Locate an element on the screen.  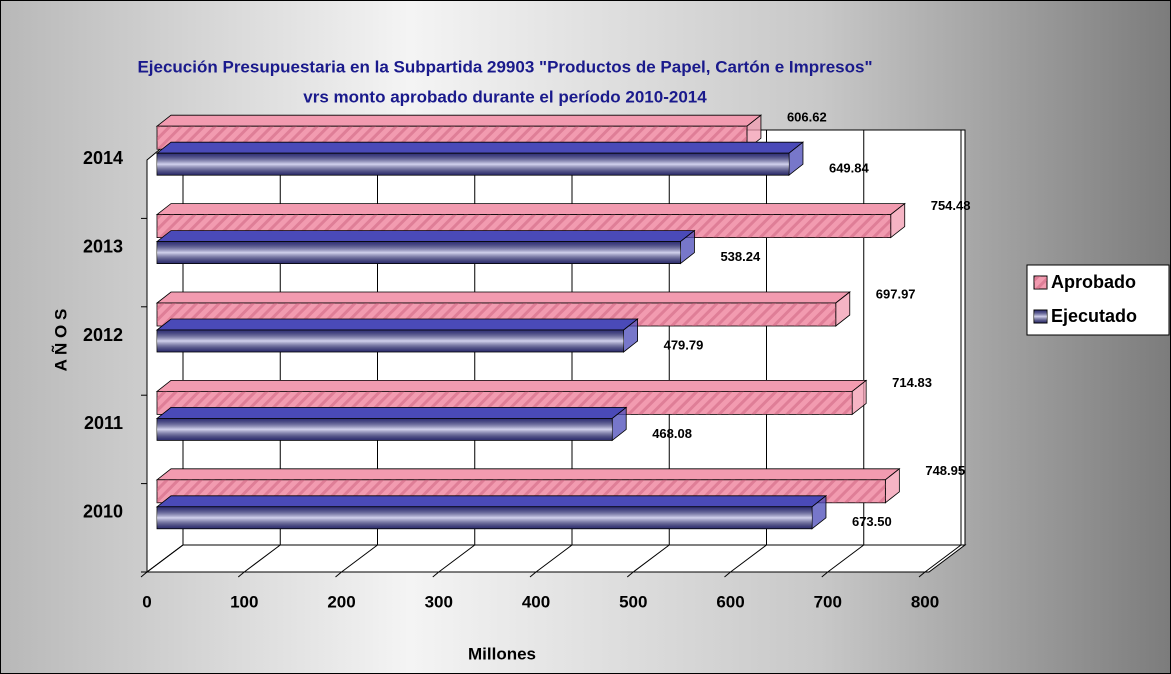
data-label: 748.95 is located at coordinates (945, 470).